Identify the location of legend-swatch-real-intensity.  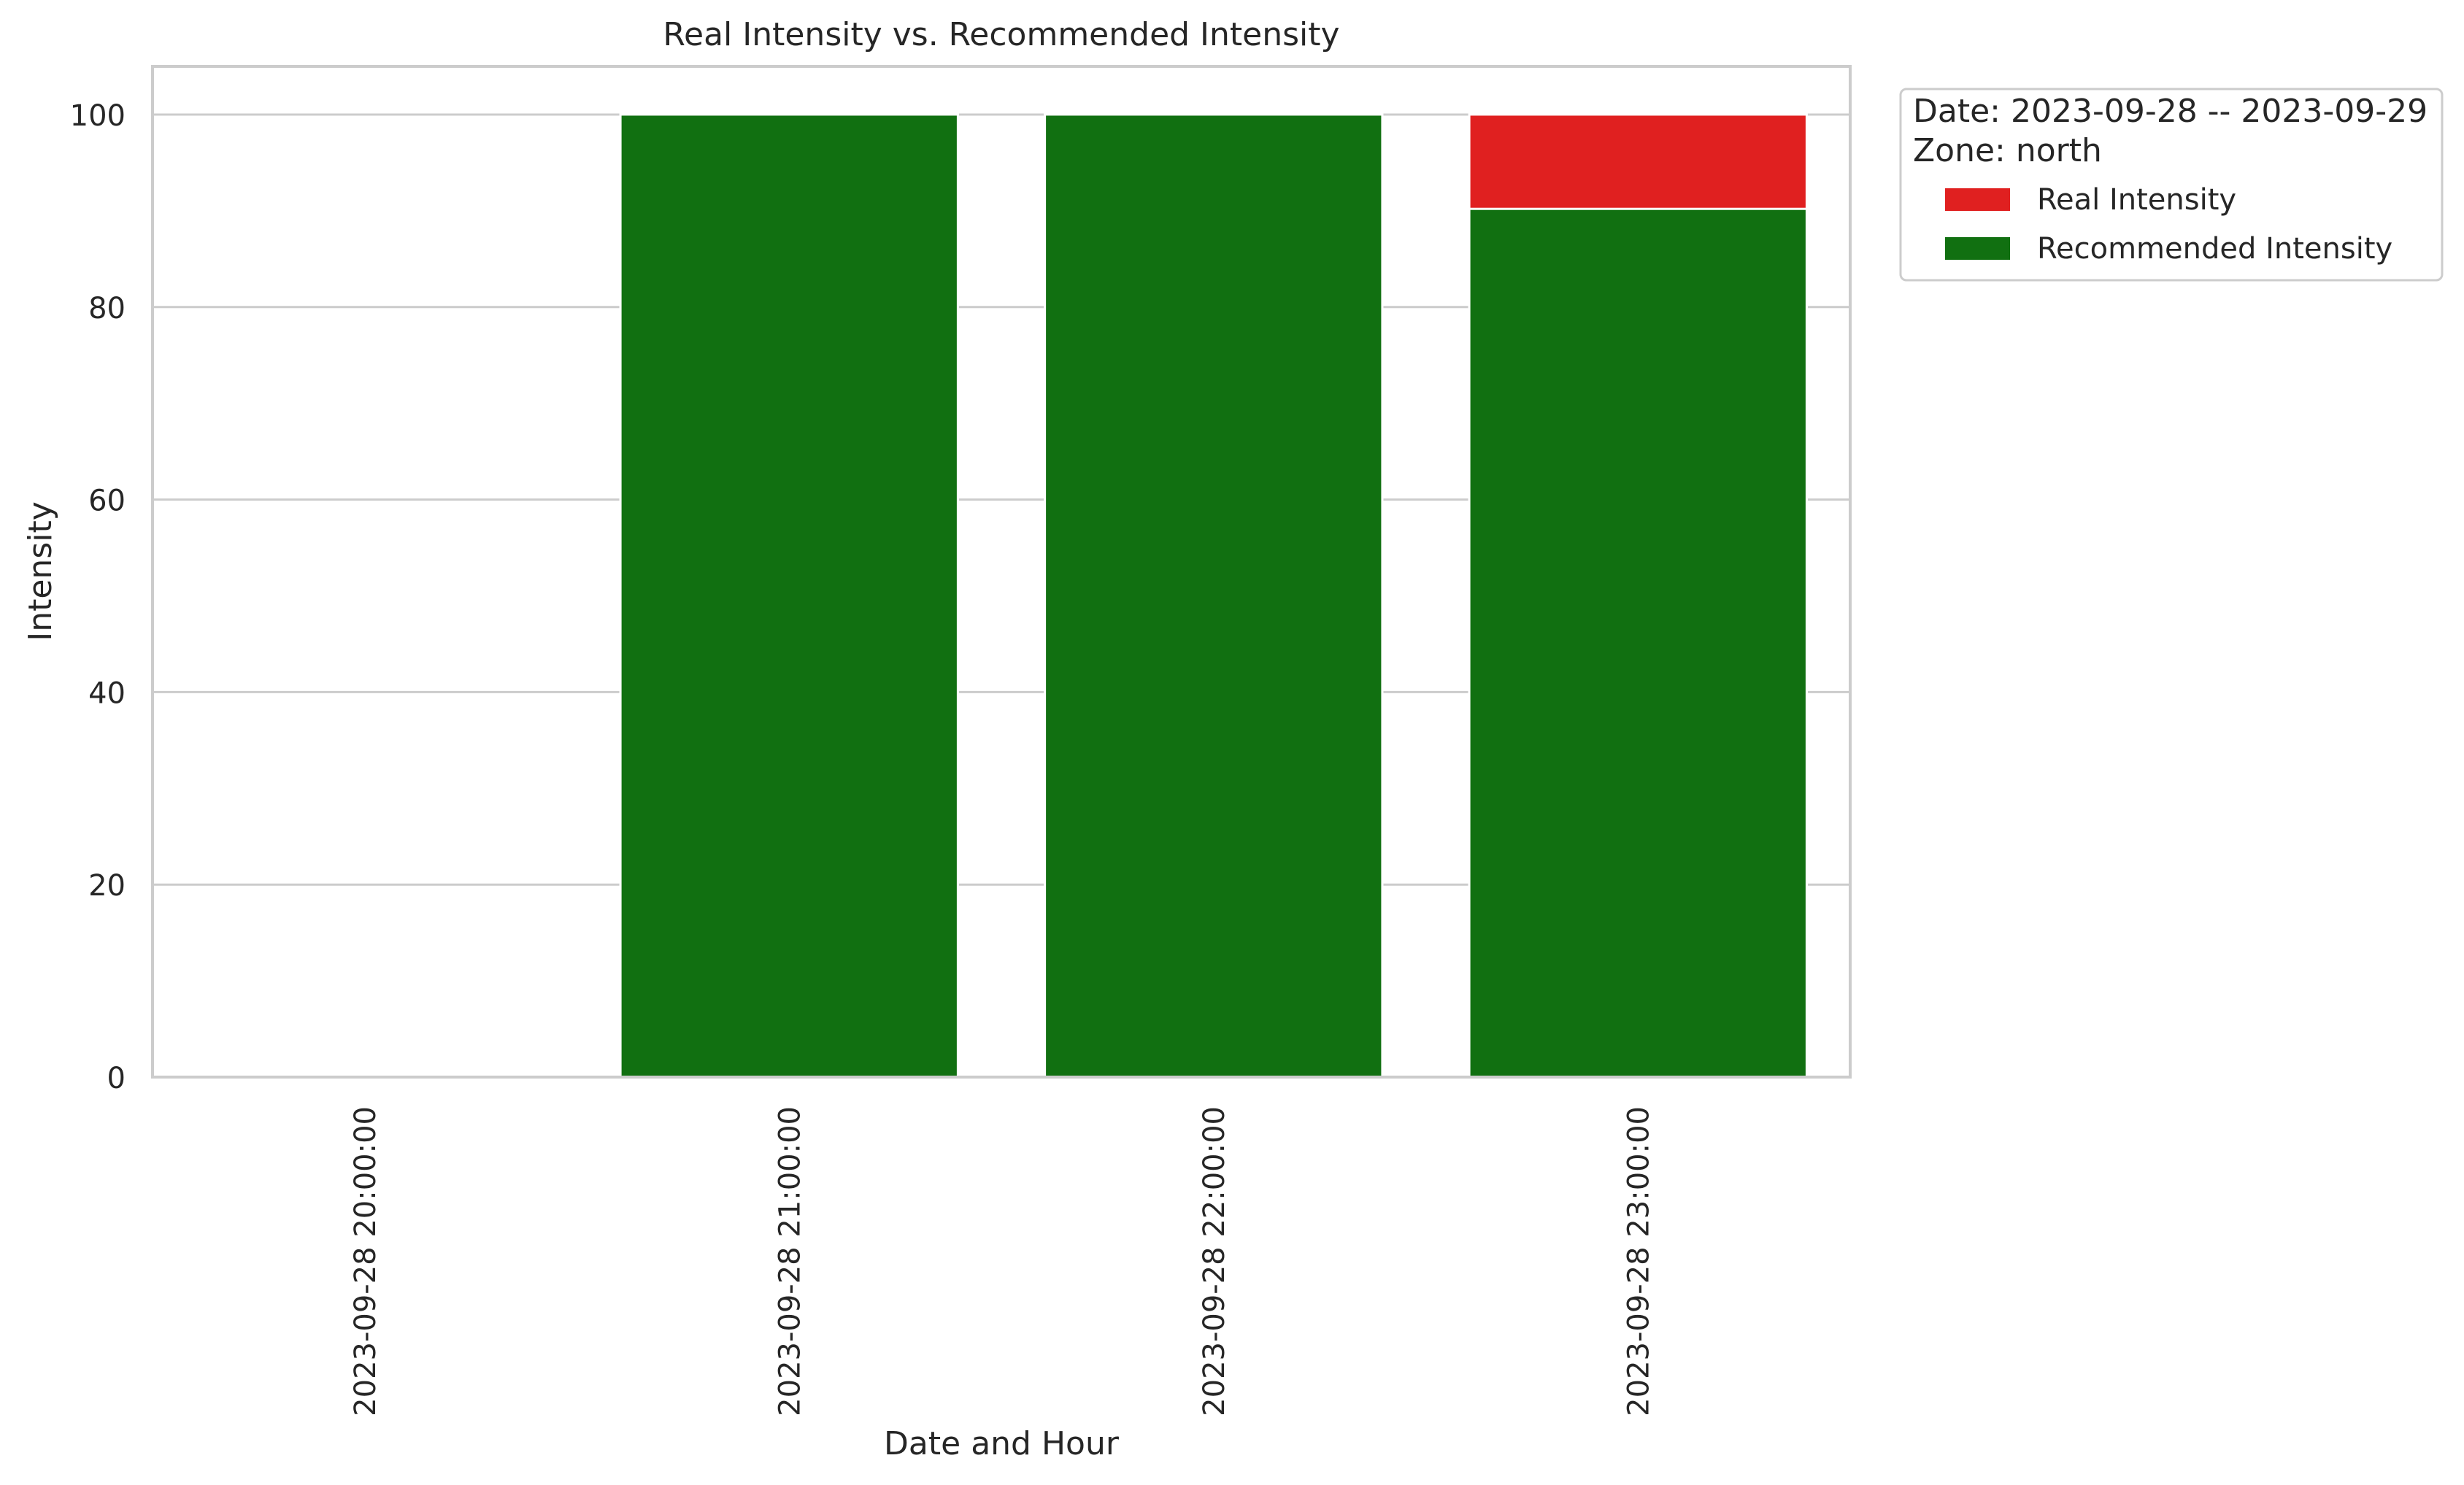
(1977, 200).